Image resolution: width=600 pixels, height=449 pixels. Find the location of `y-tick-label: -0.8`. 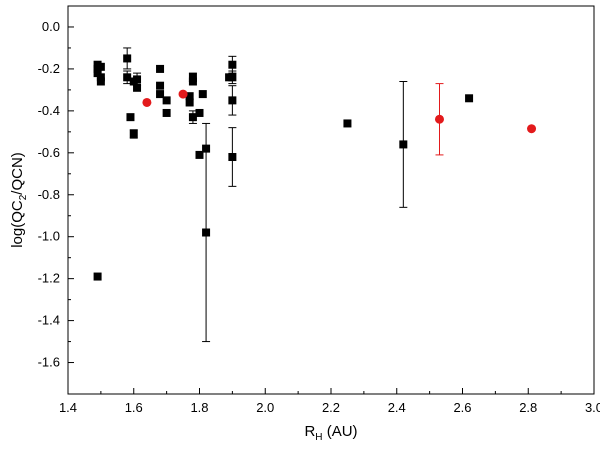

y-tick-label: -0.8 is located at coordinates (49, 194).